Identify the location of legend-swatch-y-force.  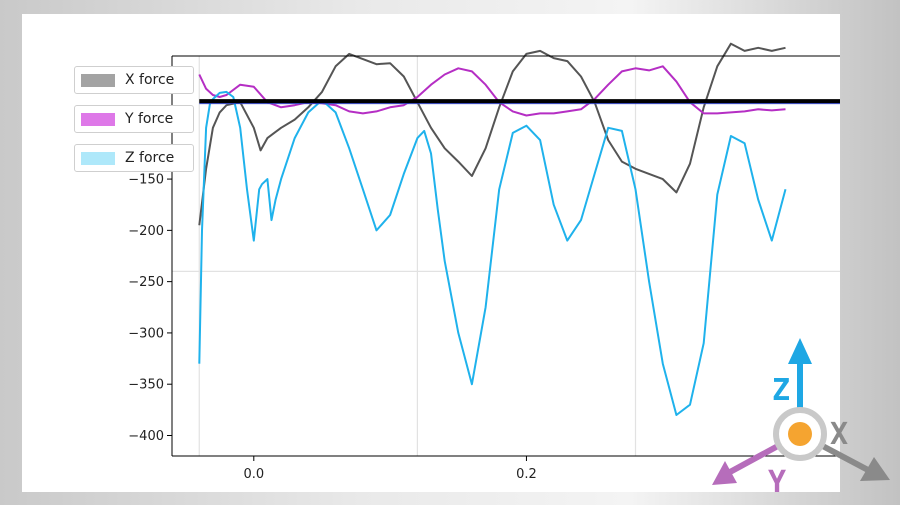
(98, 119).